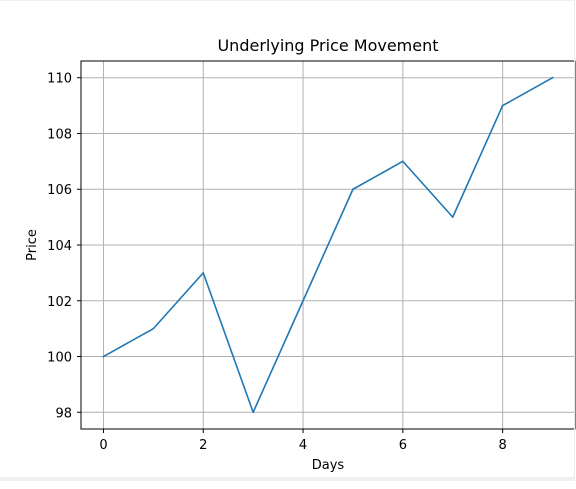  I want to click on x-tick-label: 8, so click(503, 445).